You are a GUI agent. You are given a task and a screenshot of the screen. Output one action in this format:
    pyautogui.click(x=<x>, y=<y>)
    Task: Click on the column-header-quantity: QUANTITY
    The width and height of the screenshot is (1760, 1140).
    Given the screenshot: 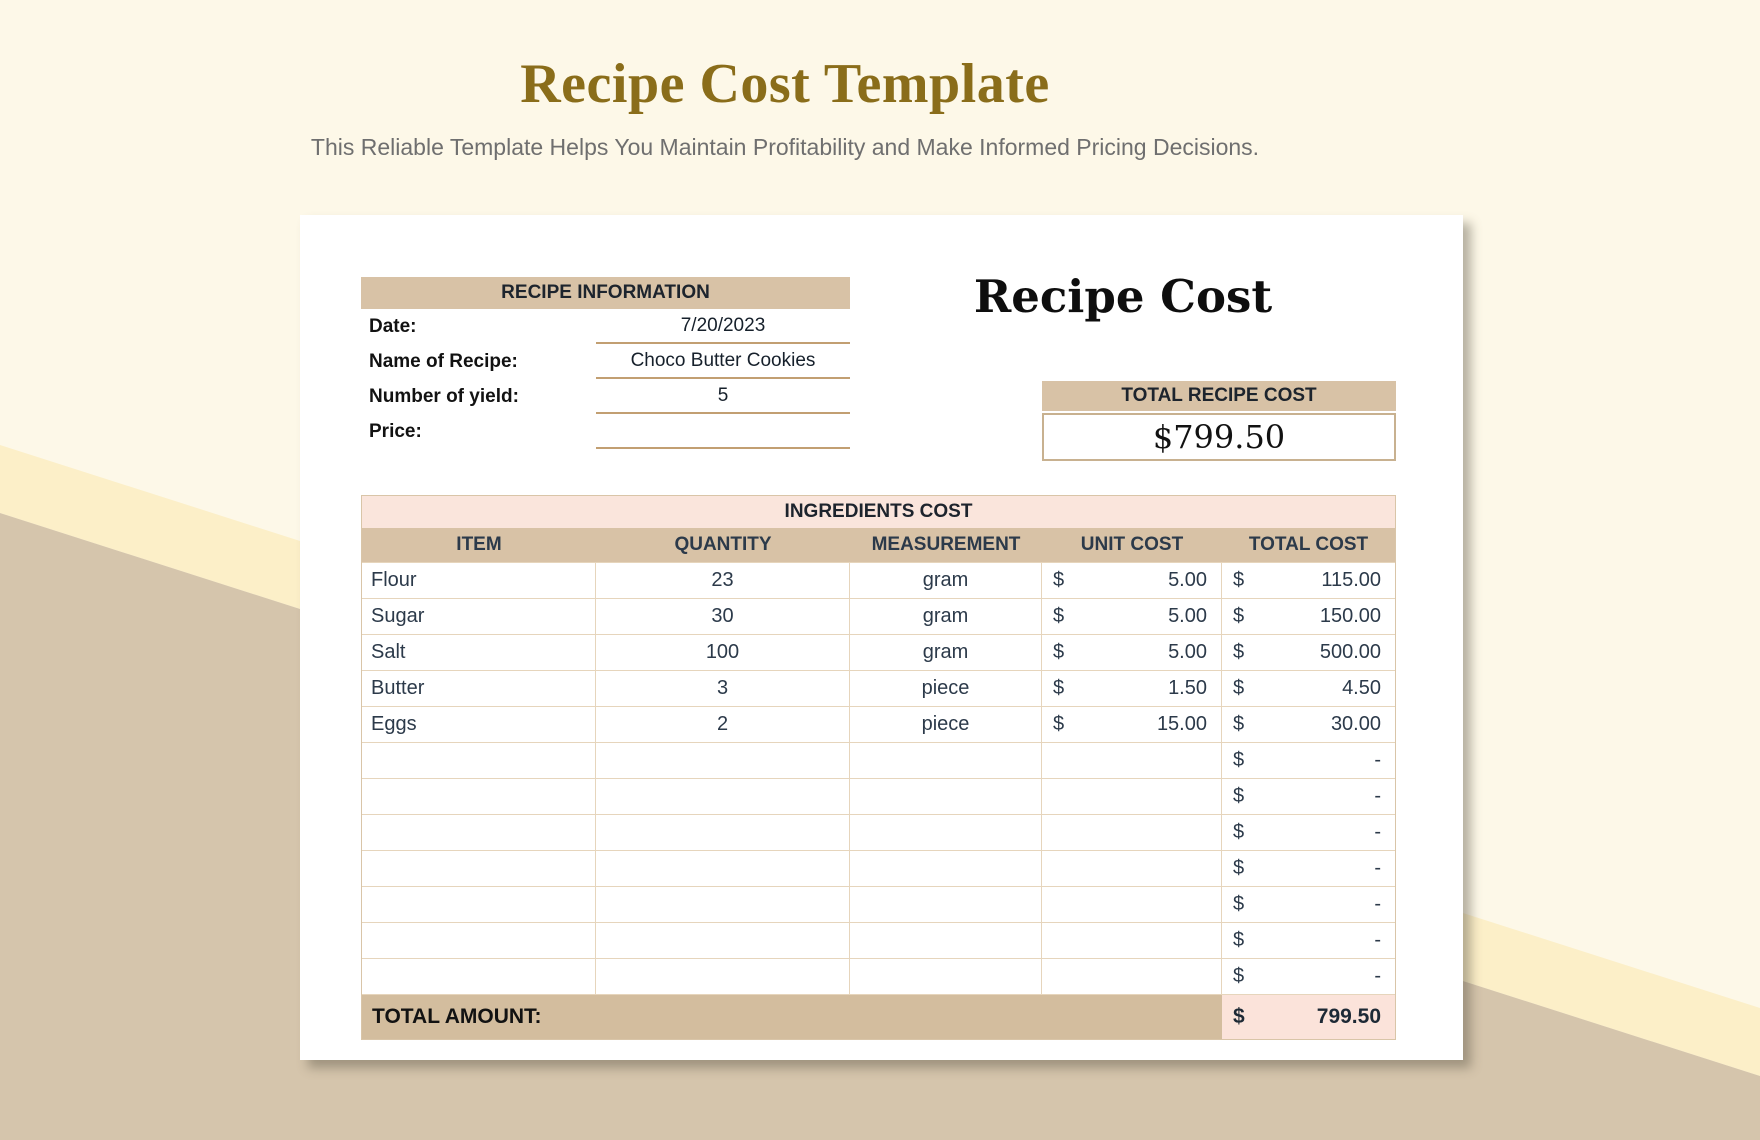 What is the action you would take?
    pyautogui.click(x=723, y=544)
    